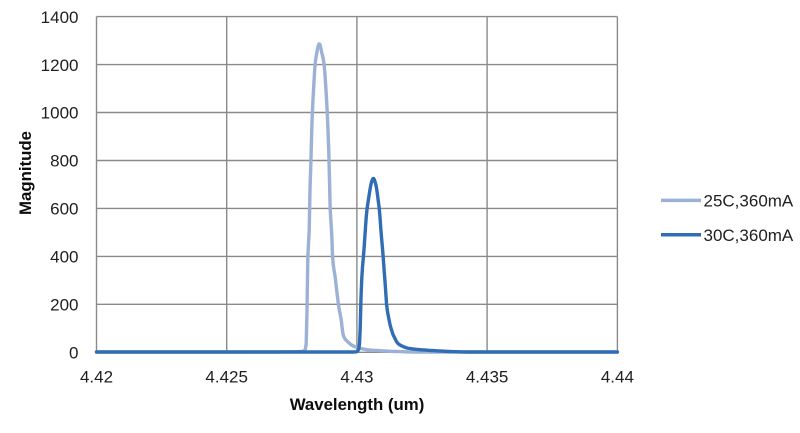 Image resolution: width=800 pixels, height=433 pixels. Describe the element at coordinates (64, 305) in the screenshot. I see `svg-text: 200` at that location.